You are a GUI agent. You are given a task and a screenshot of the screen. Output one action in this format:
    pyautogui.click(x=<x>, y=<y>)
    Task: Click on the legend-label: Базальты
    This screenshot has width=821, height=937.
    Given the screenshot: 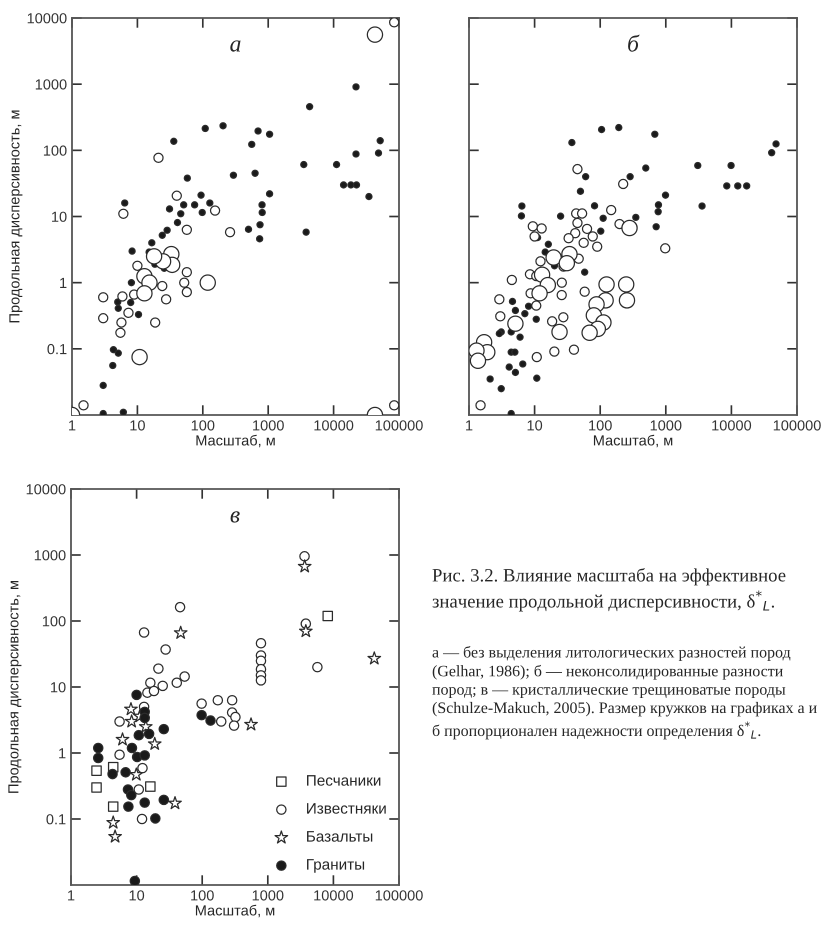 What is the action you would take?
    pyautogui.click(x=339, y=836)
    